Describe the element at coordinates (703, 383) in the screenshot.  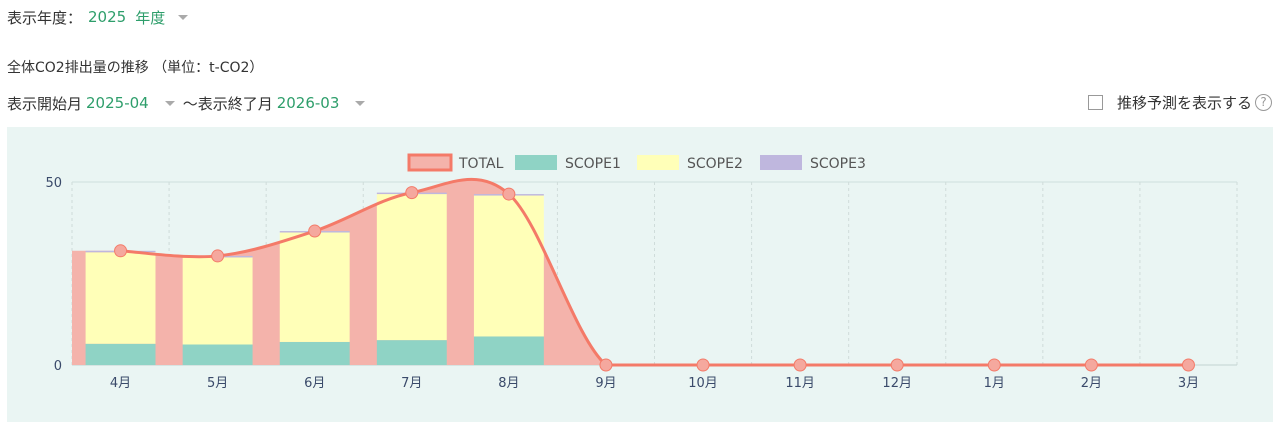
I see `x-tick-label: 10月` at that location.